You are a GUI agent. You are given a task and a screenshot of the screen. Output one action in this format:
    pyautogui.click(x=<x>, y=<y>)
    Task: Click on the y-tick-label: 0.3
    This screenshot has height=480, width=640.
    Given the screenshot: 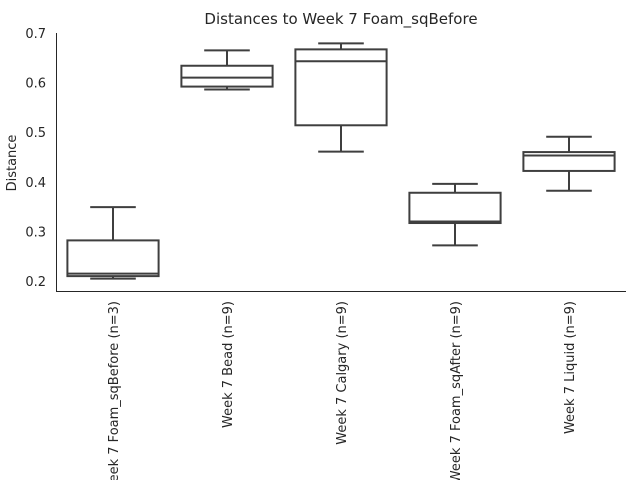 What is the action you would take?
    pyautogui.click(x=35, y=232)
    